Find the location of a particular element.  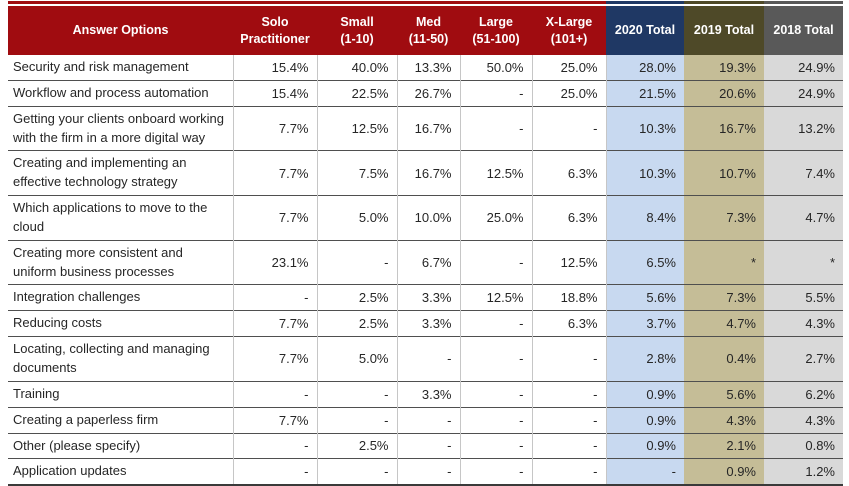

cell-small: 12.5% is located at coordinates (357, 128).